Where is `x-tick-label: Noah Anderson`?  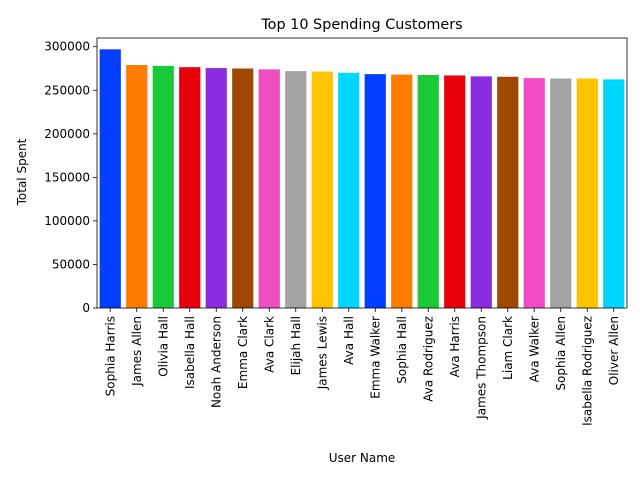
x-tick-label: Noah Anderson is located at coordinates (216, 362).